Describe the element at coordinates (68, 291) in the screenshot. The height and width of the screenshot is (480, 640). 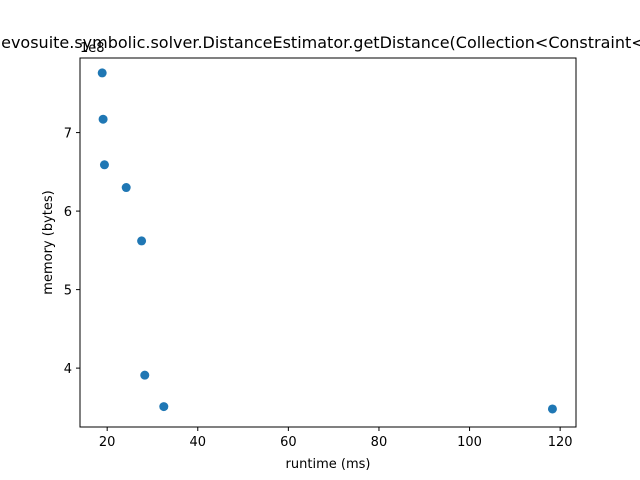
I see `y-tick-label-5: 5` at that location.